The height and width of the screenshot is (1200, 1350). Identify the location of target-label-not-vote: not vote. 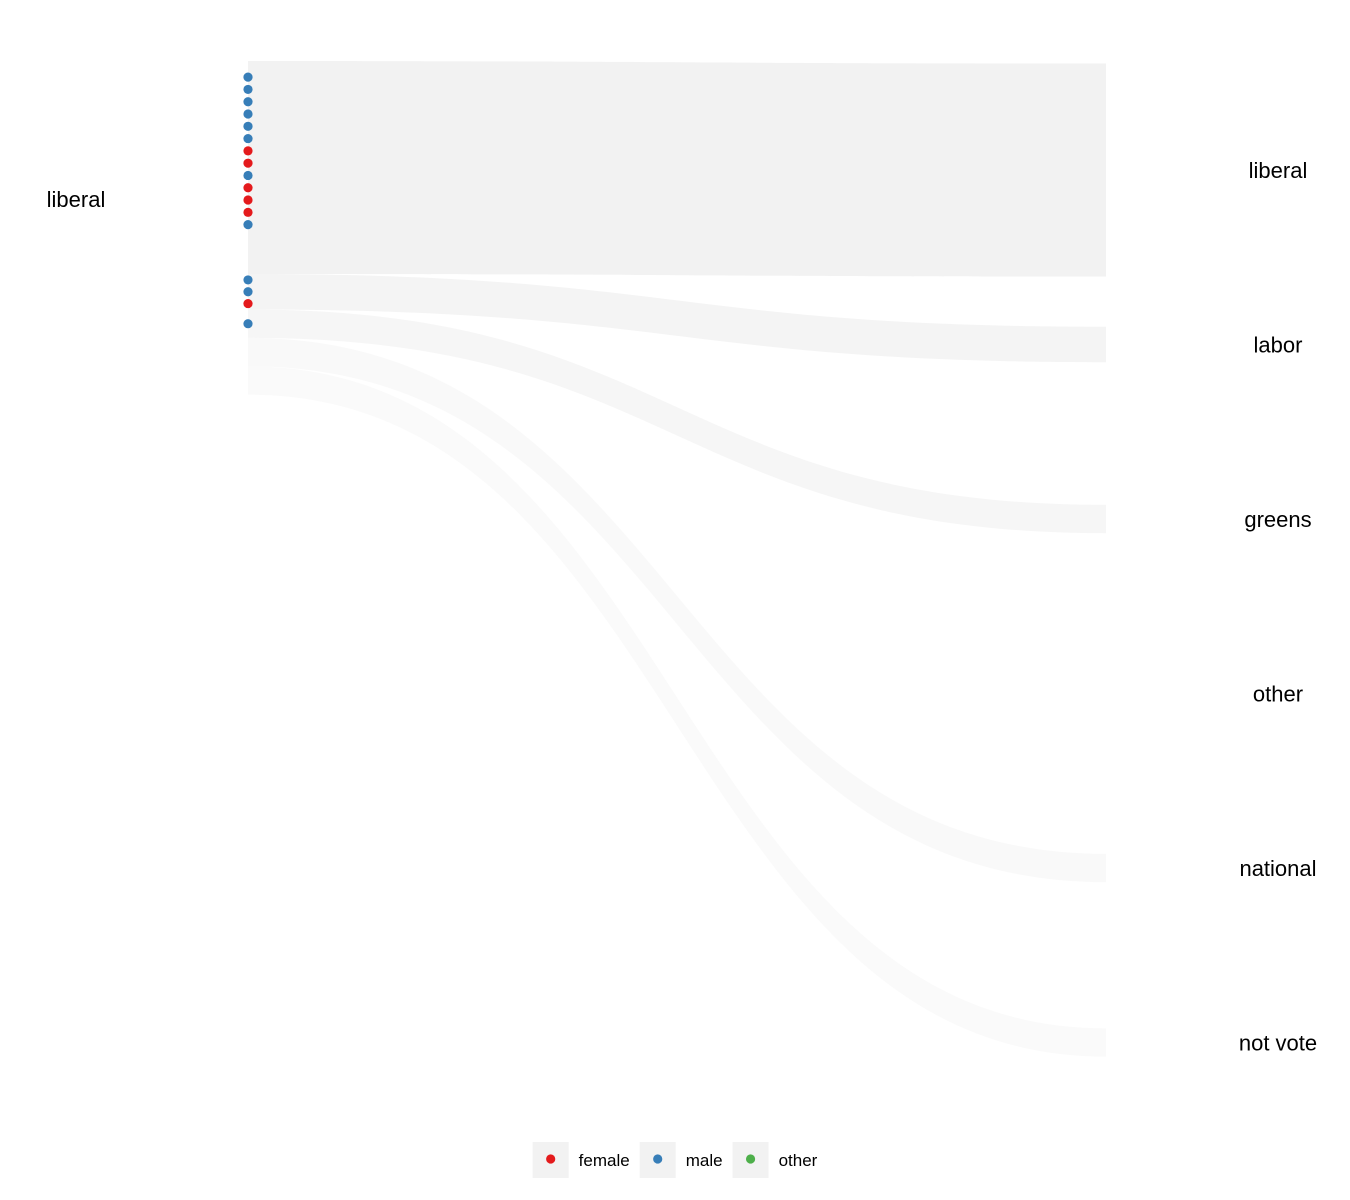
(1278, 1043).